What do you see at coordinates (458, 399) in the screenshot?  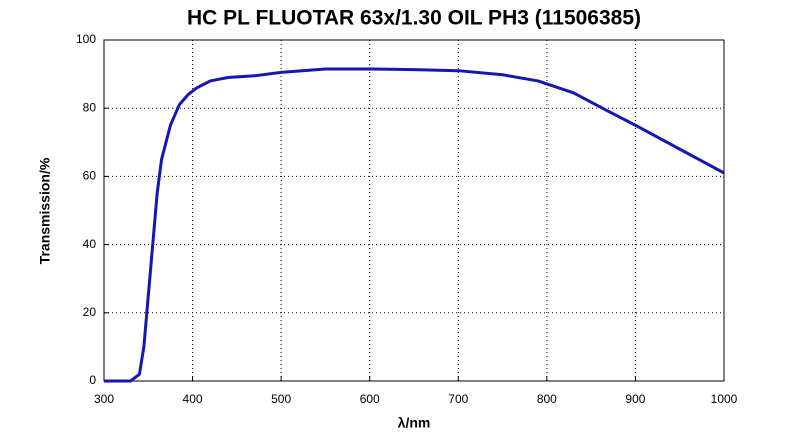 I see `x-tick-label: 700` at bounding box center [458, 399].